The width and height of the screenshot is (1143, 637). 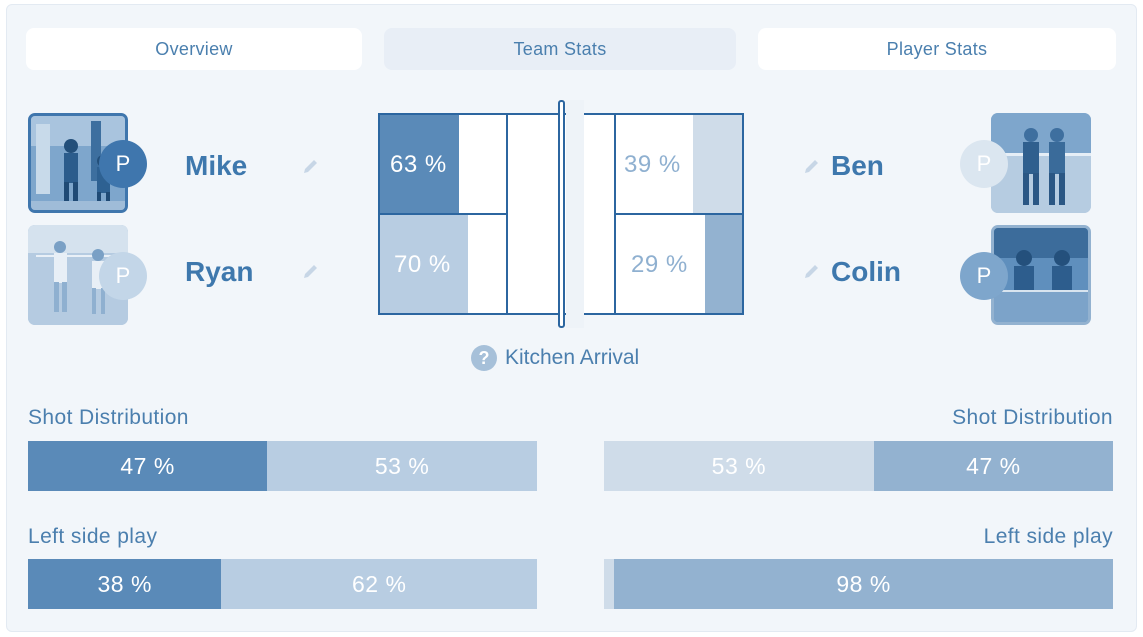 I want to click on court-pct-colin: 29 %, so click(x=659, y=264).